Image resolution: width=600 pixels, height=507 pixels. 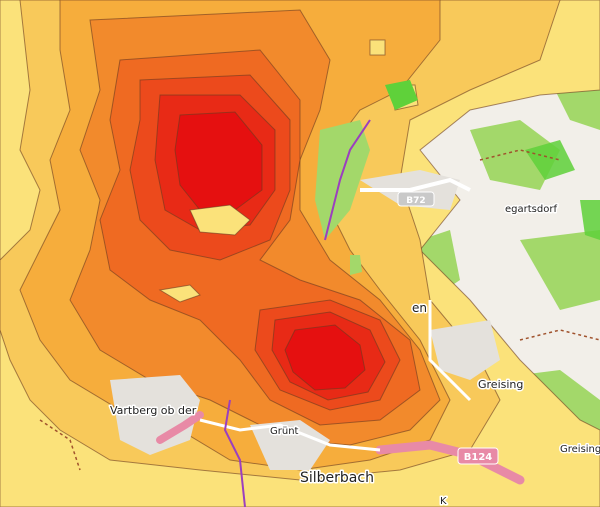 I want to click on label-vartberg: Vartberg ob der, so click(x=153, y=410).